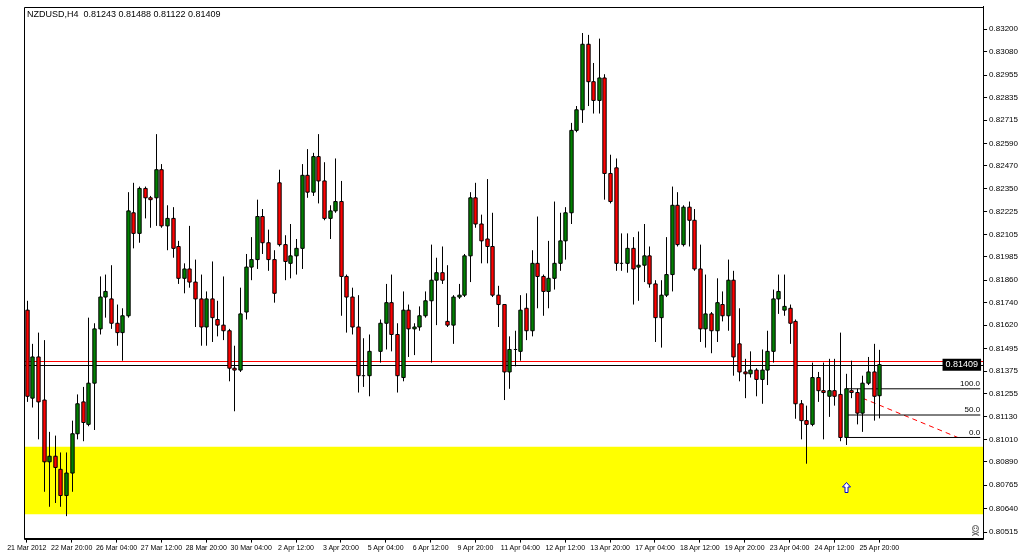 This screenshot has height=553, width=1022. I want to click on y-tick-label: 0.82590, so click(1004, 143).